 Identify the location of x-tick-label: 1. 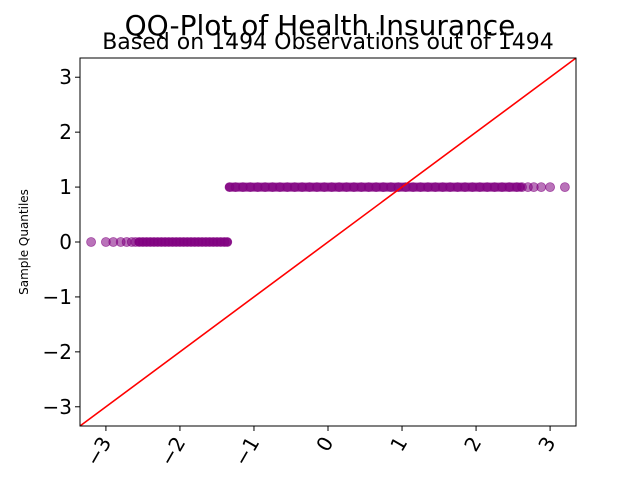
(398, 444).